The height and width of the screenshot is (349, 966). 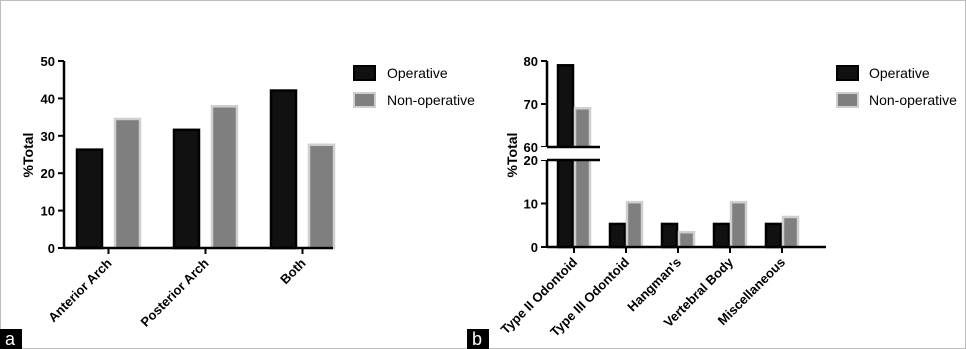 I want to click on panel-b-y-tick-label: 80, so click(x=531, y=61).